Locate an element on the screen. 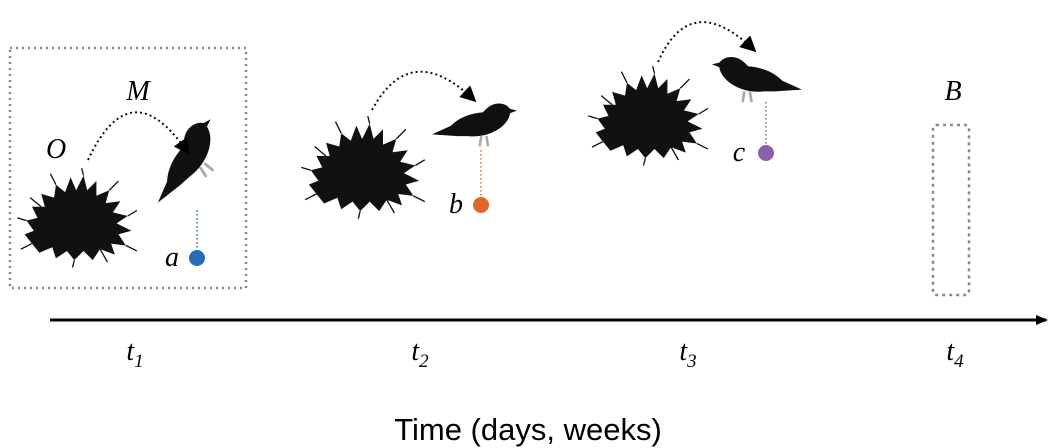  window-label: B is located at coordinates (952, 91).